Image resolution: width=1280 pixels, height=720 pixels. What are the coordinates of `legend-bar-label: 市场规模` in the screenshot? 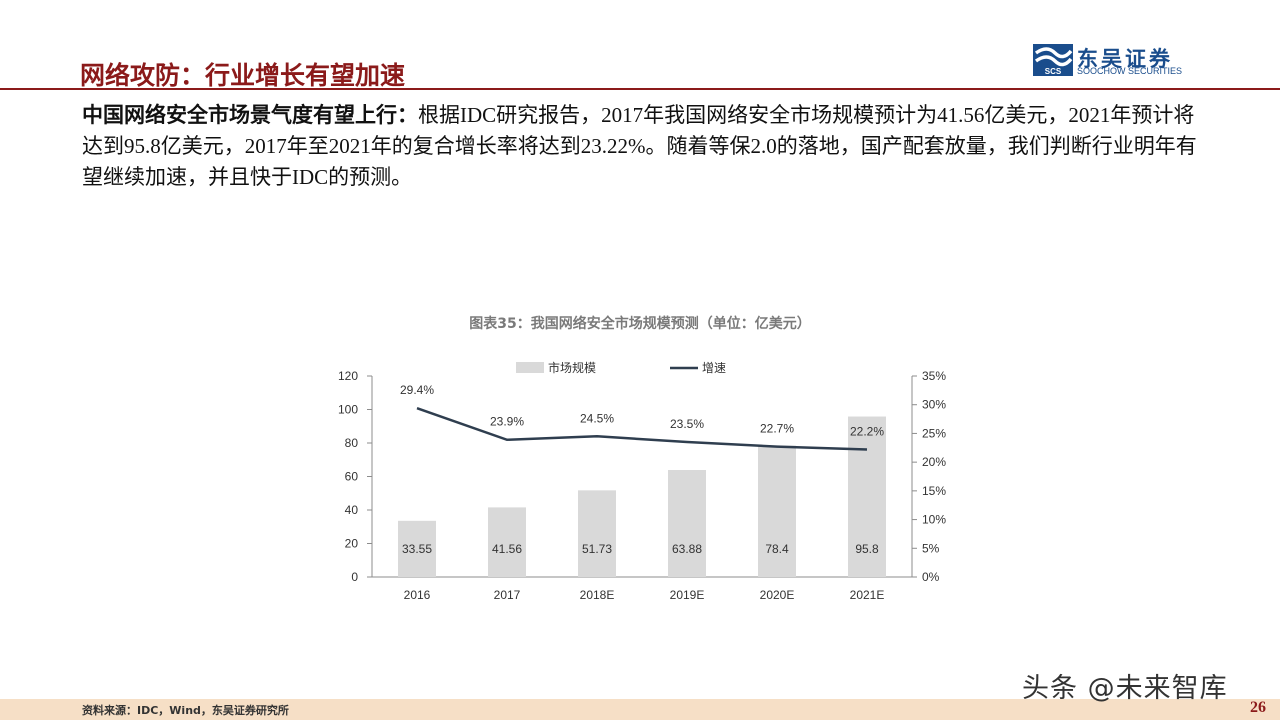 It's located at (572, 367).